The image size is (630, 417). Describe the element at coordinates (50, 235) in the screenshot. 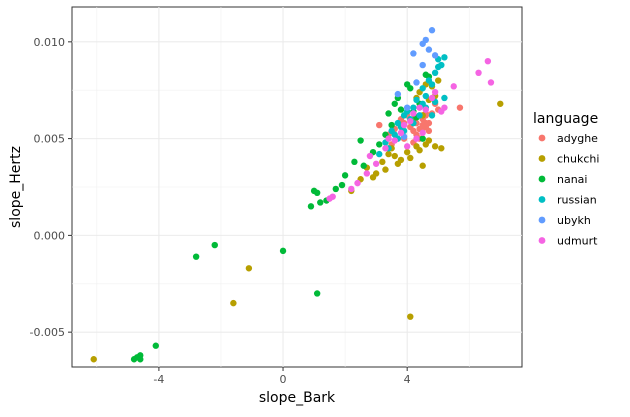

I see `y-tick-label: 0.000` at that location.